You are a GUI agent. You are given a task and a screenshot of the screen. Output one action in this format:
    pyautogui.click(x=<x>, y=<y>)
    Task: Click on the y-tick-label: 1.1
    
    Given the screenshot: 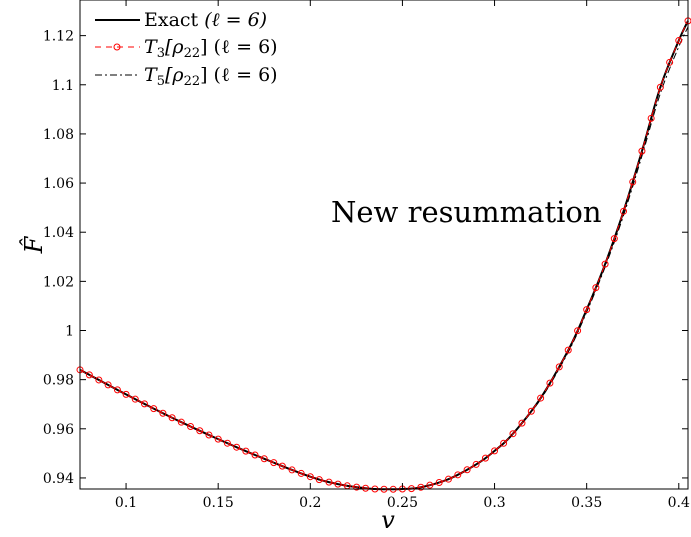 What is the action you would take?
    pyautogui.click(x=63, y=86)
    